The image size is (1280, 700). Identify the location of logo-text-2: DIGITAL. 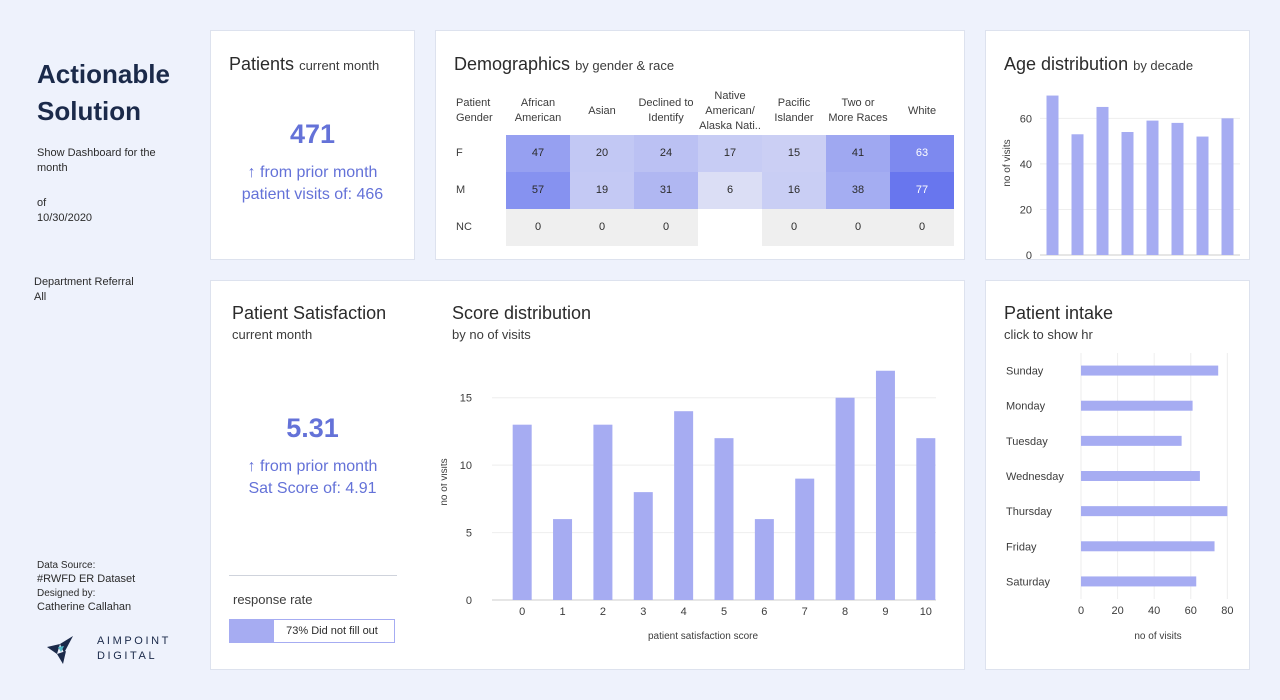
(127, 656).